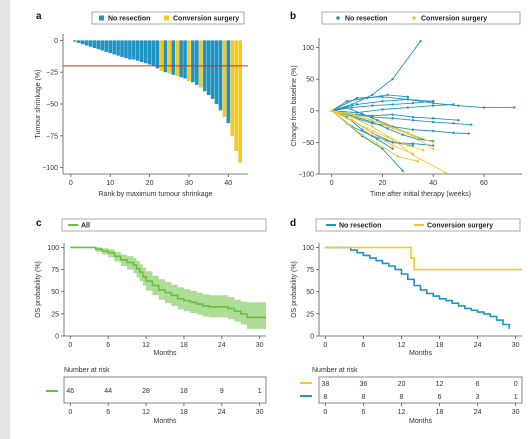 The image size is (528, 439). I want to click on risk-table-box, so click(165, 390).